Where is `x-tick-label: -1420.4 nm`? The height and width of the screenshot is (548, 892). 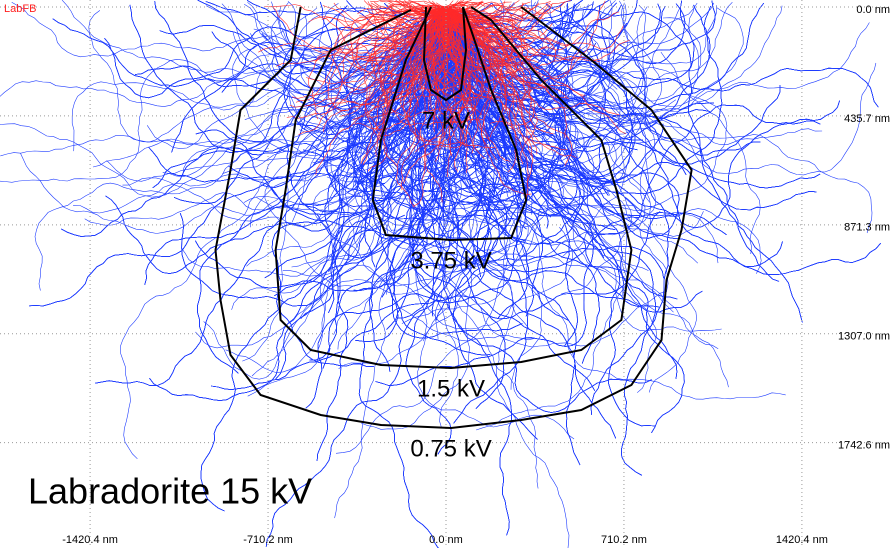 x-tick-label: -1420.4 nm is located at coordinates (90, 540).